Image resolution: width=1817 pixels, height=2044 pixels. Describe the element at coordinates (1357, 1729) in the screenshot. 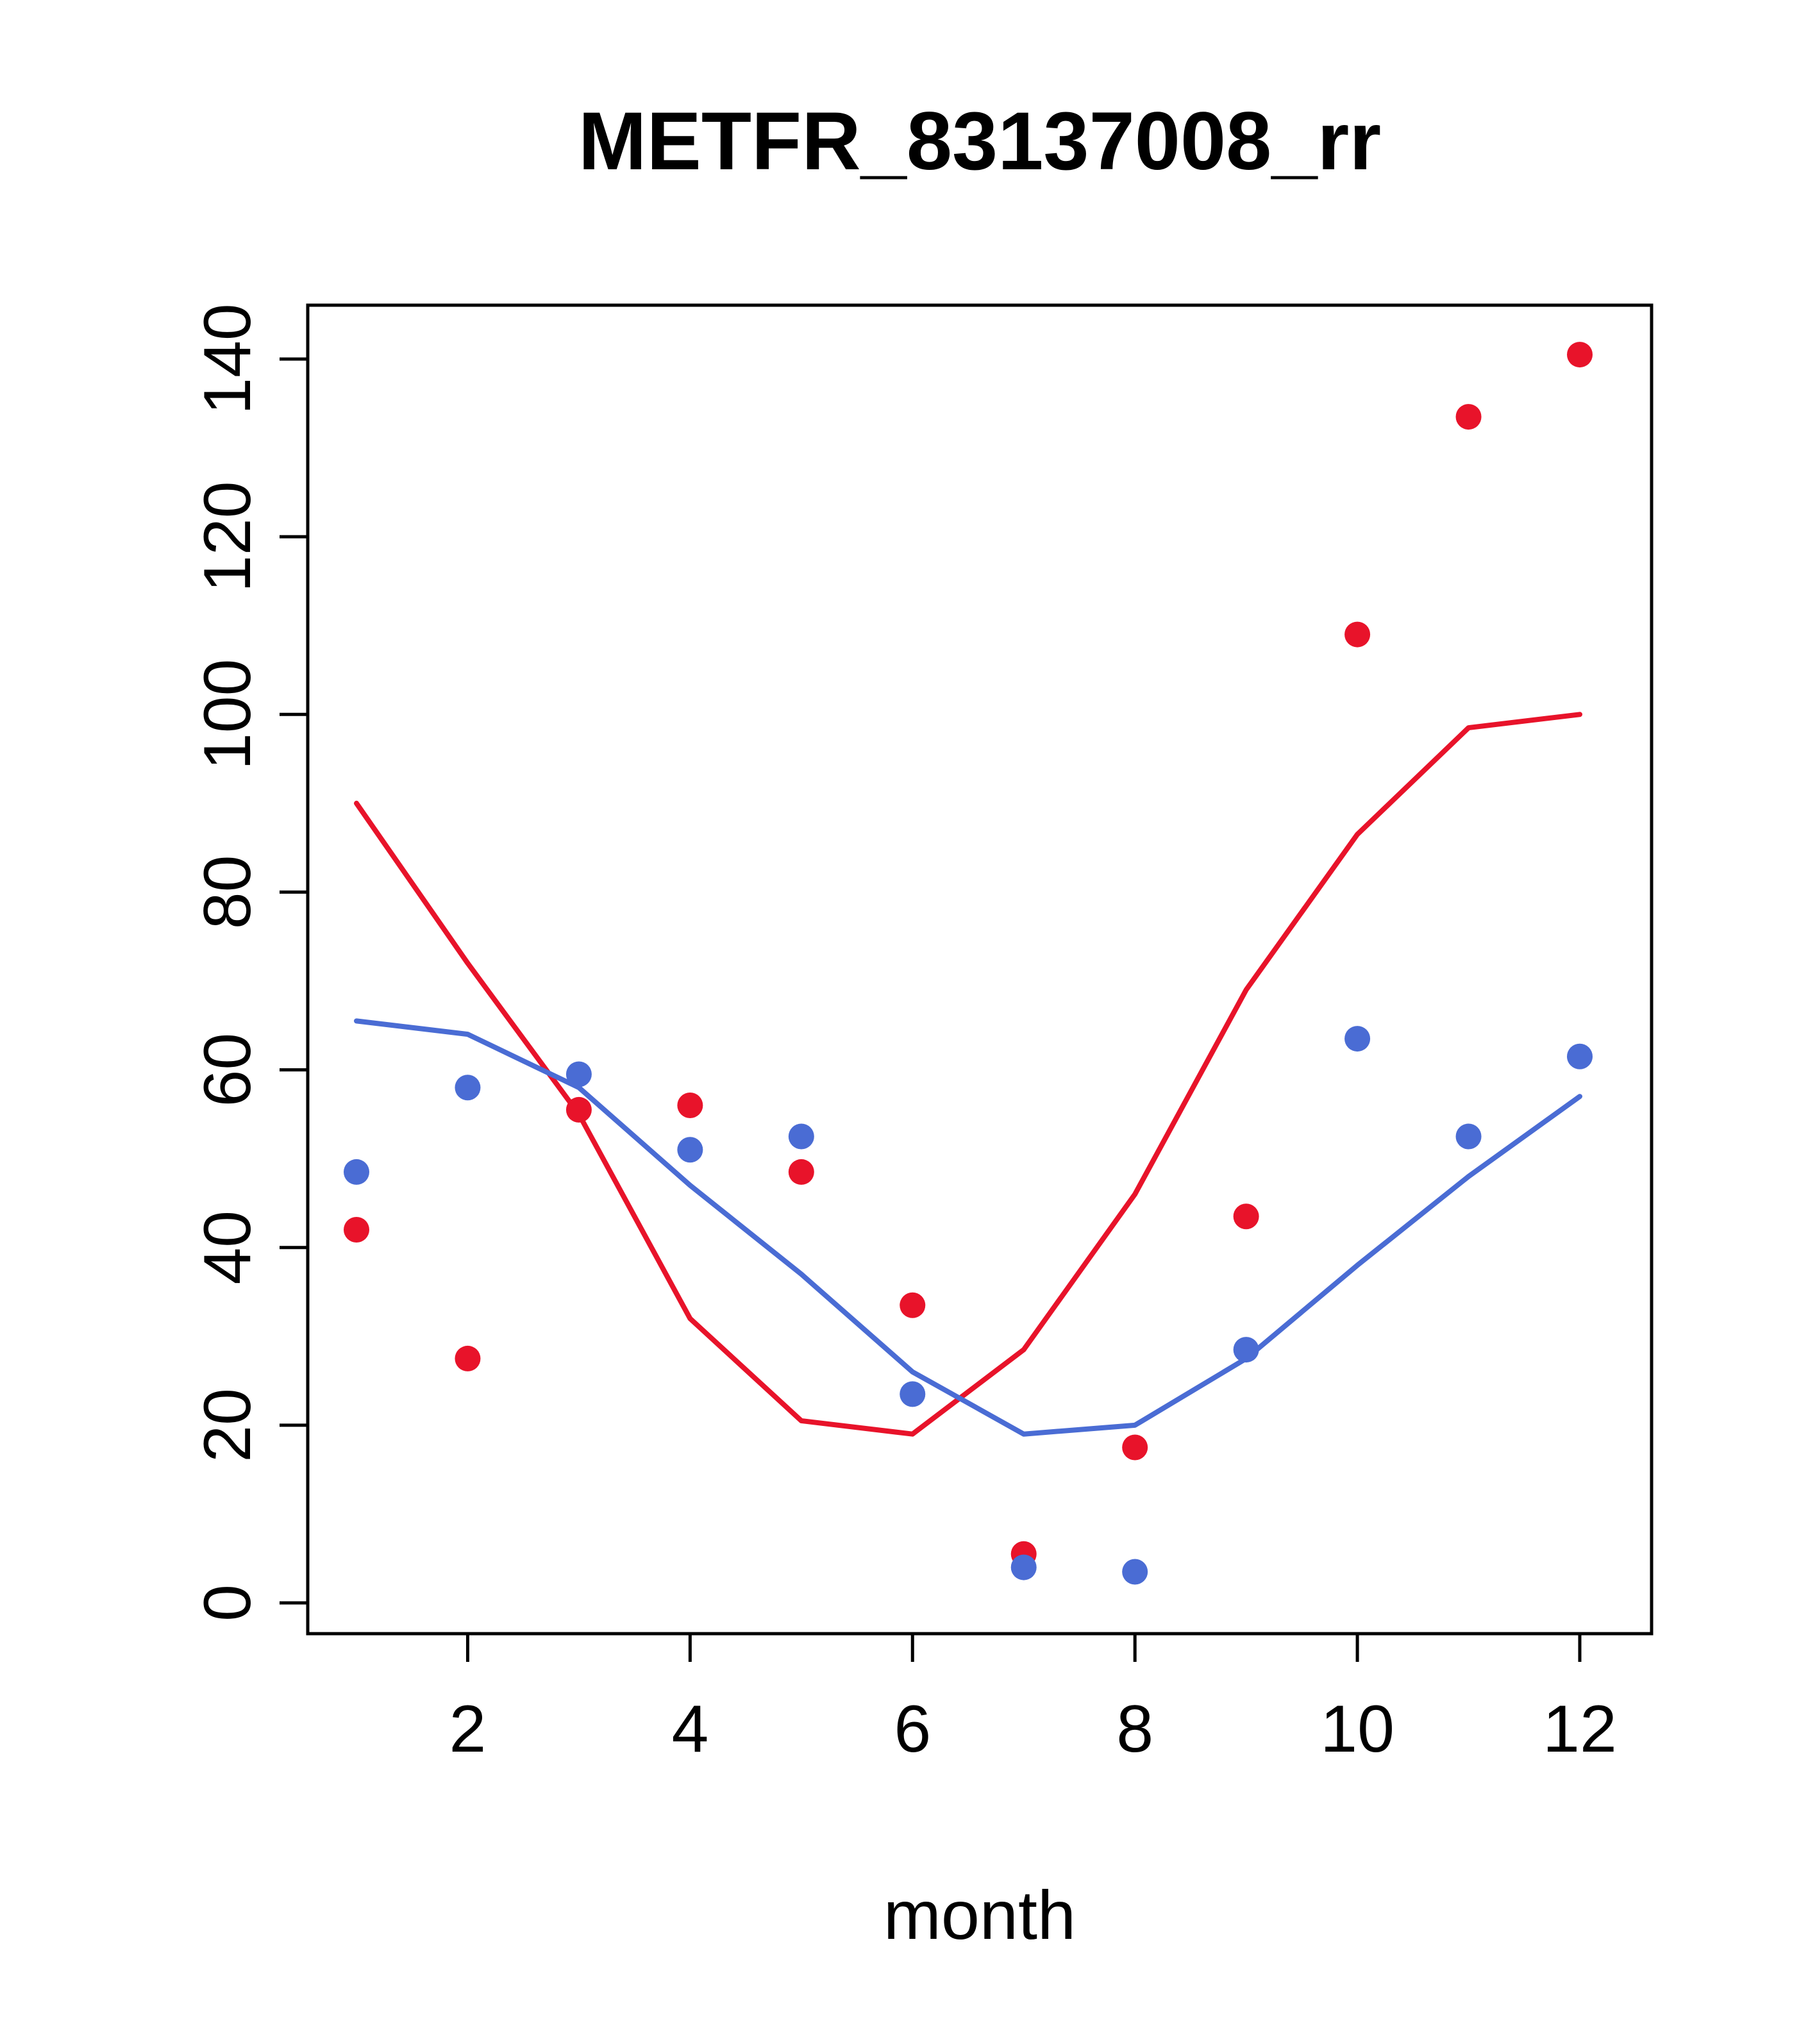

I see `x-tick-label: 10` at that location.